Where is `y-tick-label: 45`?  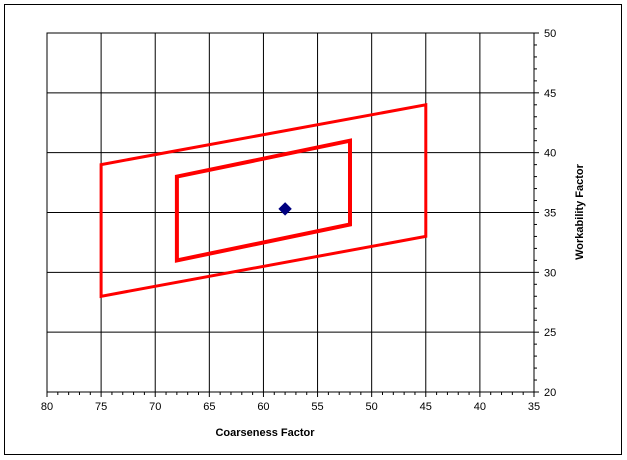 y-tick-label: 45 is located at coordinates (550, 94).